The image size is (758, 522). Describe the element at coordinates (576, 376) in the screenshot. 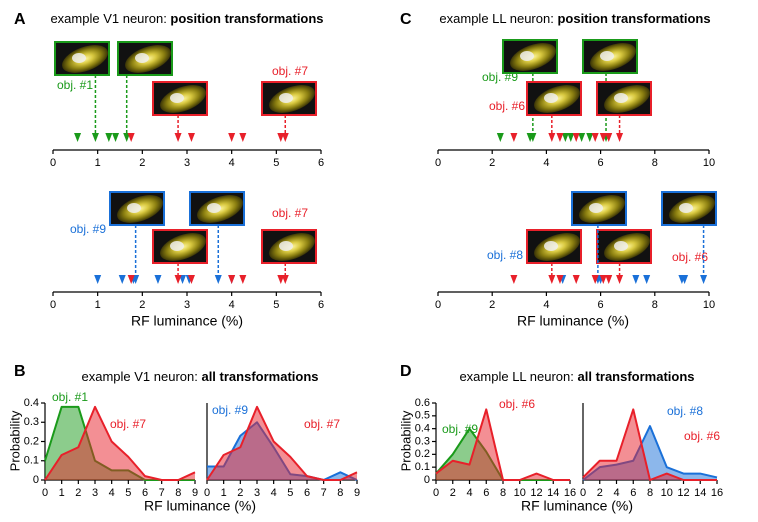

I see `chart-title: example LL neuron: all transformations` at that location.